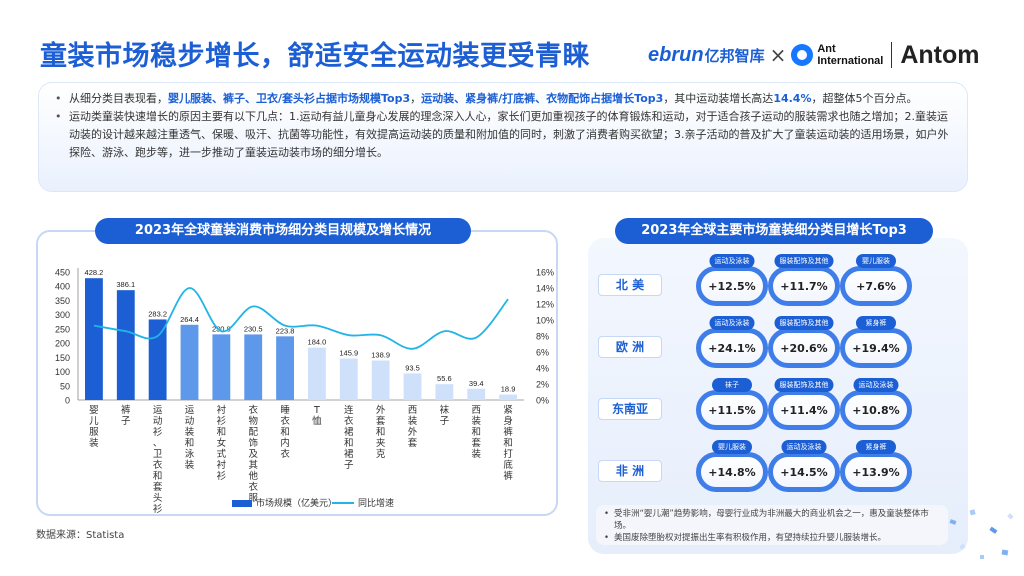  Describe the element at coordinates (283, 231) in the screenshot. I see `category-chart-title: 2023年全球童装消费市场细分类目规模及增长情况` at that location.